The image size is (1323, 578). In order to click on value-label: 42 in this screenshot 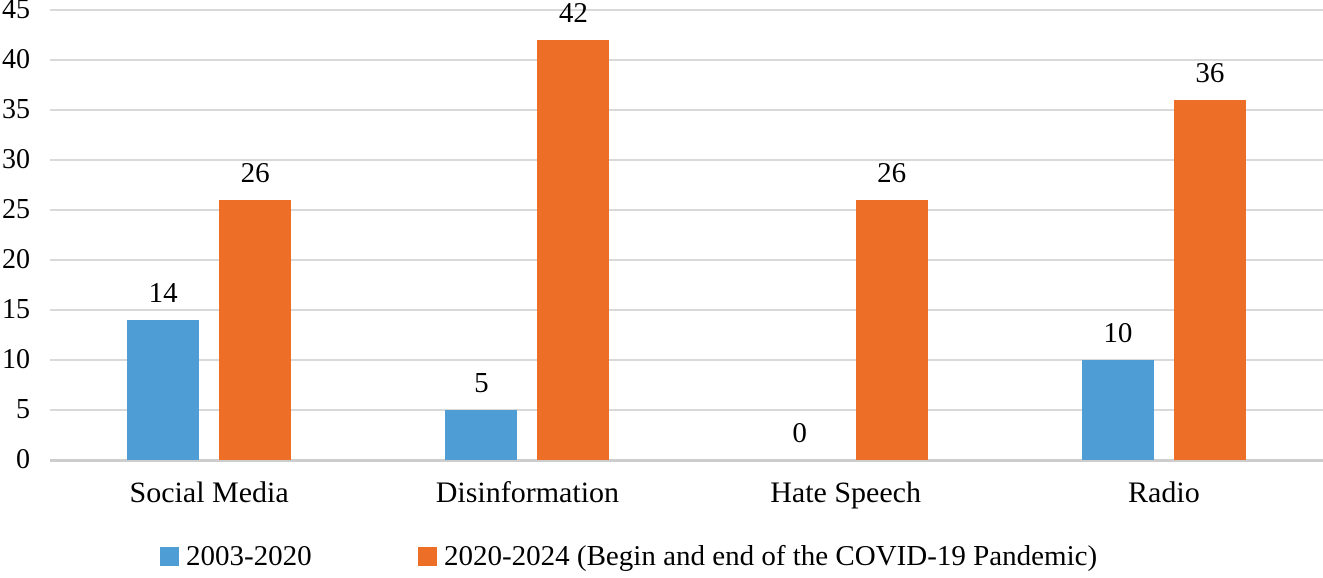, I will do `click(573, 14)`.